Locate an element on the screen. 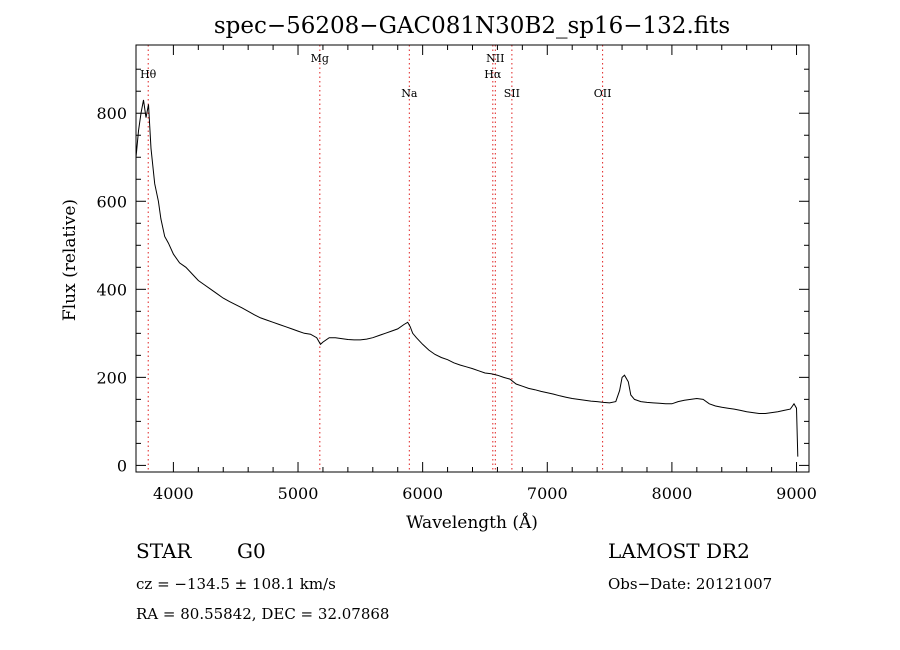 The height and width of the screenshot is (650, 900). x-tick-label: 8000 is located at coordinates (672, 493).